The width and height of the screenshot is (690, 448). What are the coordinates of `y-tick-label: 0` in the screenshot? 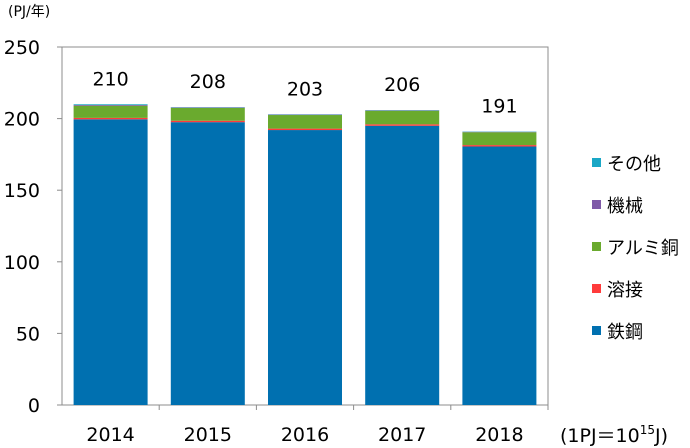 It's located at (34, 406).